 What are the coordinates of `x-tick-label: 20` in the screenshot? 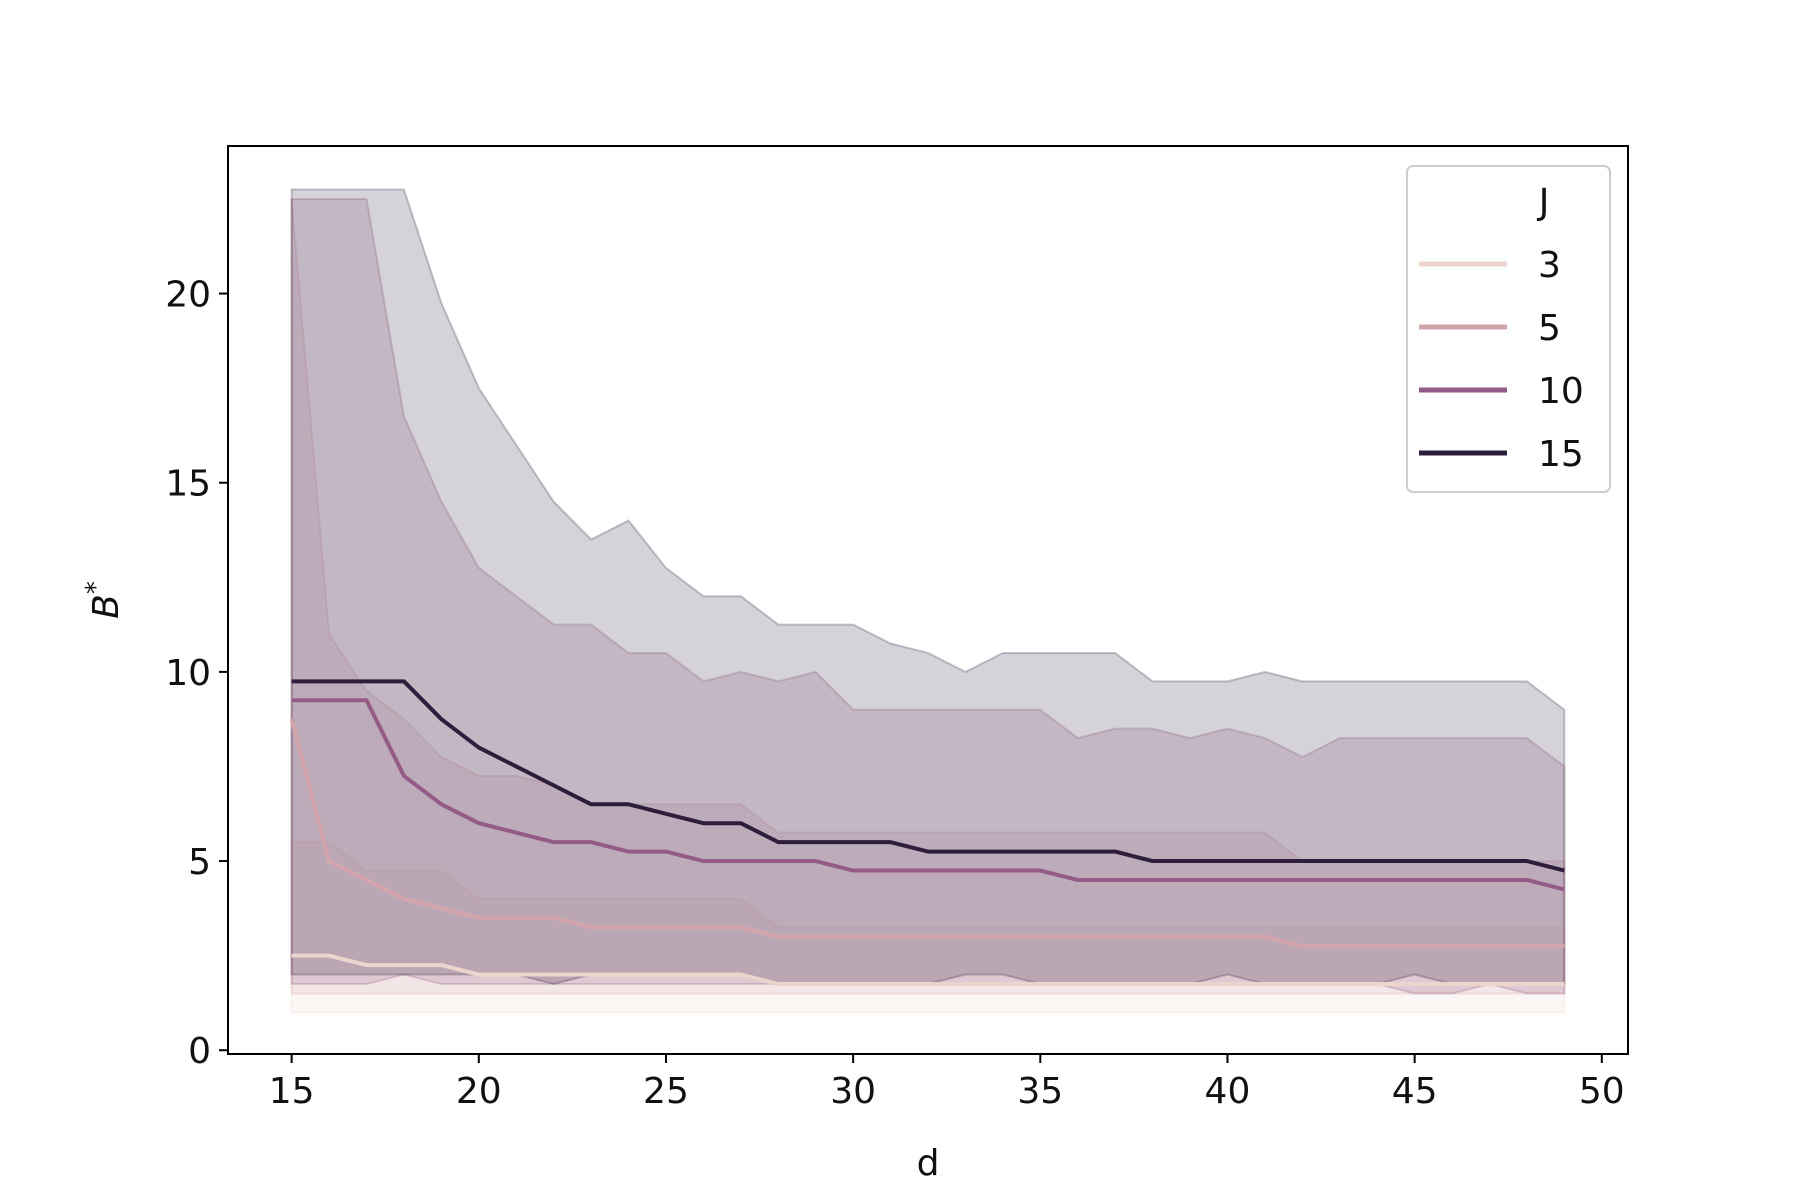 It's located at (479, 1091).